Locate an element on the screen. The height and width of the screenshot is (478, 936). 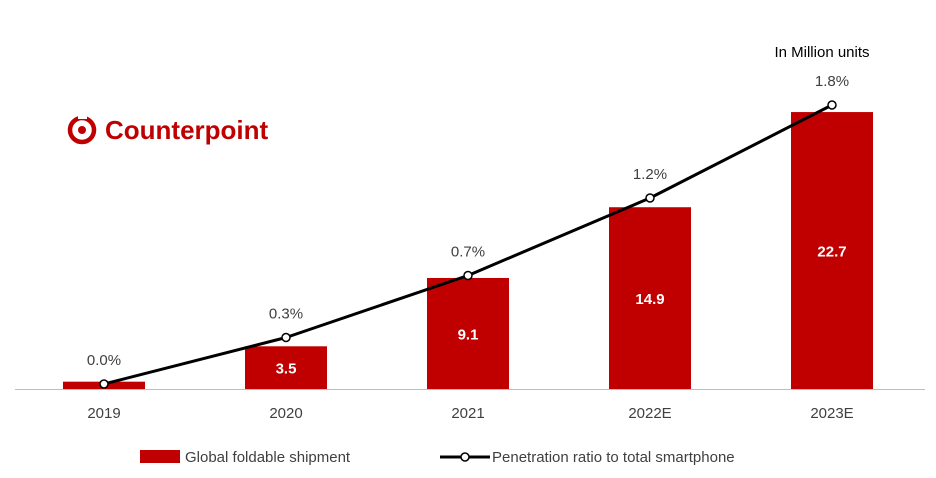
line-point-2019 is located at coordinates (104, 384).